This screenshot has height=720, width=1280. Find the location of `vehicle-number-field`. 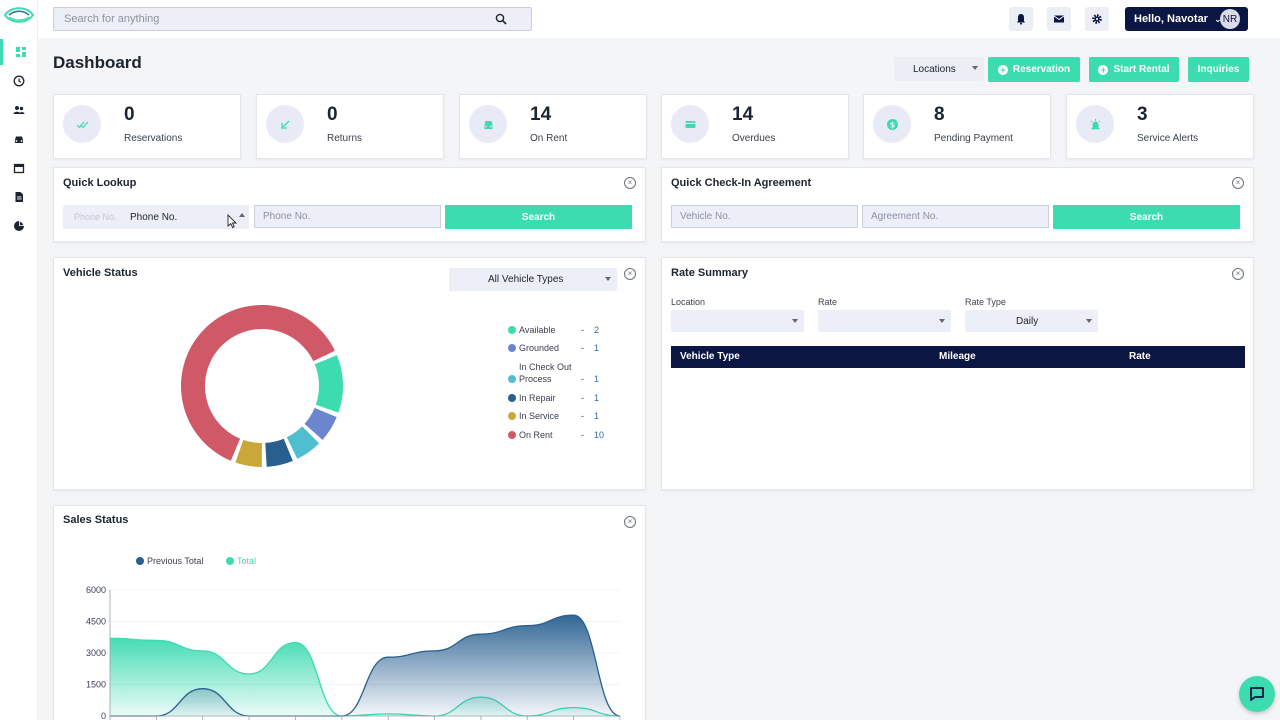

vehicle-number-field is located at coordinates (764, 216).